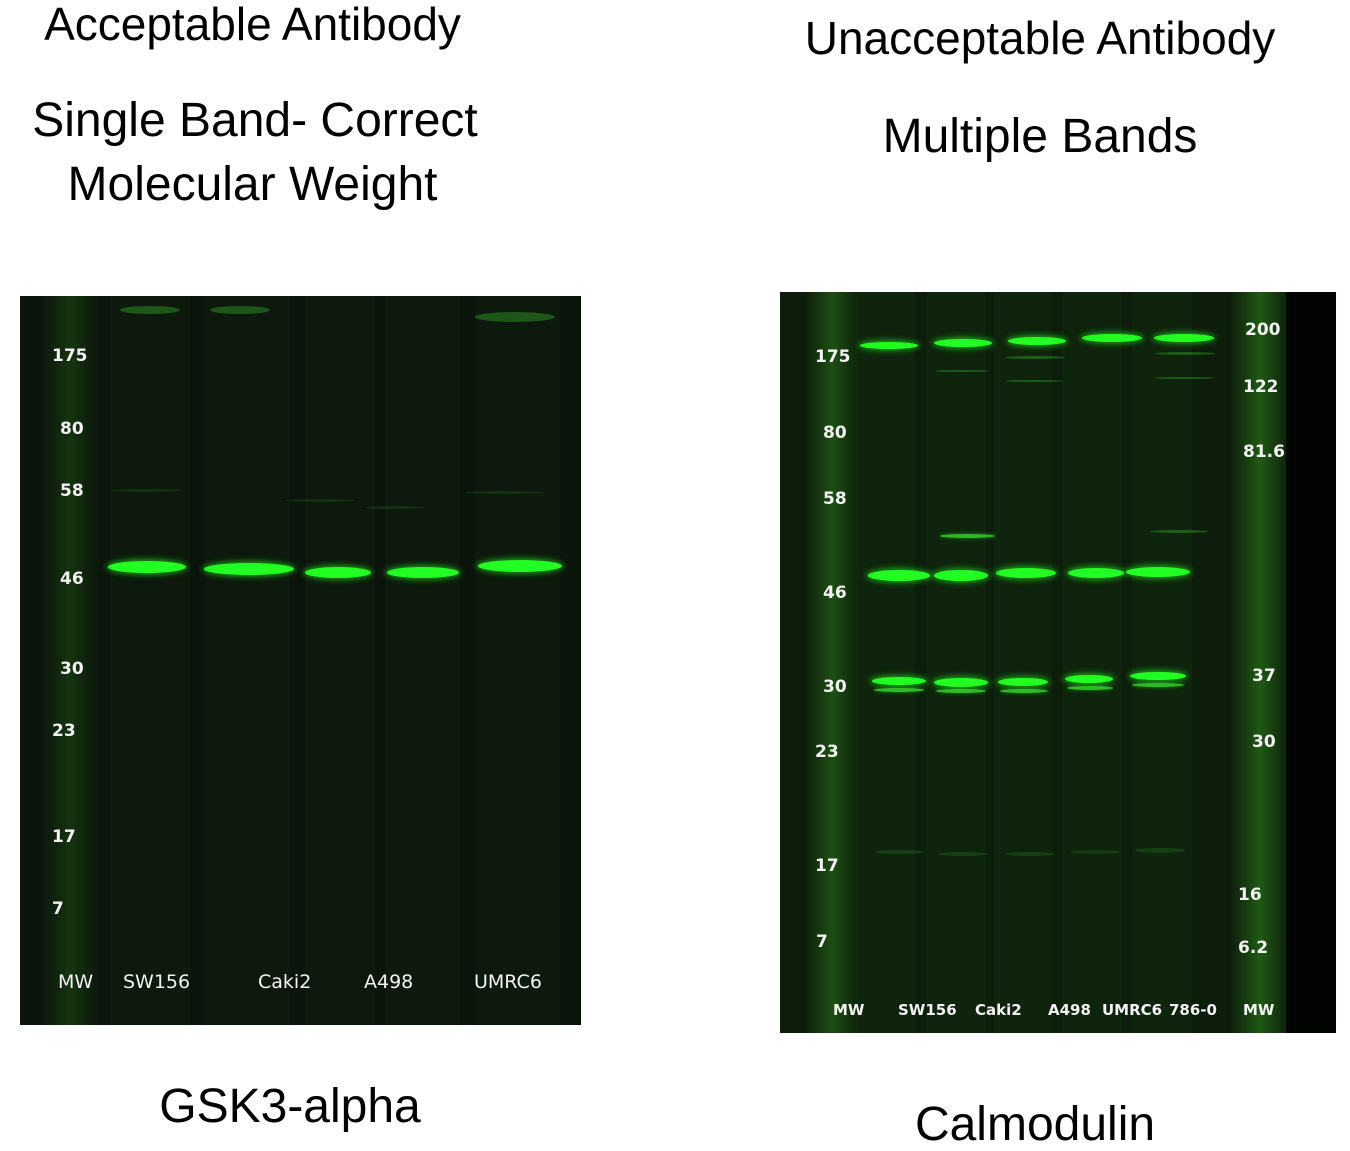  Describe the element at coordinates (72, 491) in the screenshot. I see `mw-marker-58: 58` at that location.